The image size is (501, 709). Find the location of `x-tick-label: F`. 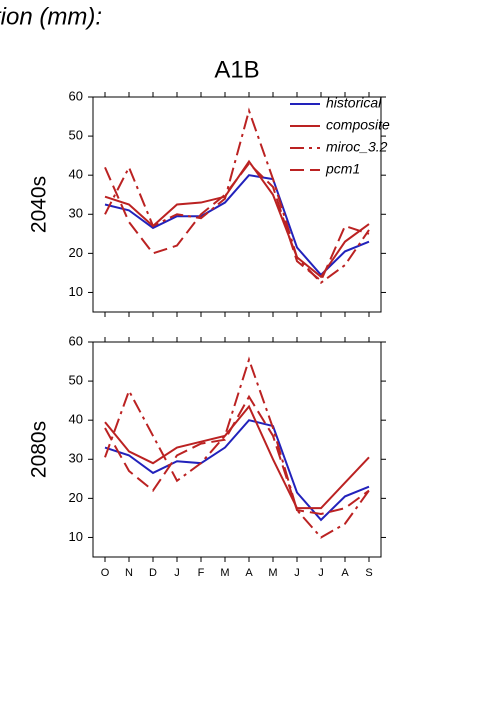

x-tick-label: F is located at coordinates (201, 573).